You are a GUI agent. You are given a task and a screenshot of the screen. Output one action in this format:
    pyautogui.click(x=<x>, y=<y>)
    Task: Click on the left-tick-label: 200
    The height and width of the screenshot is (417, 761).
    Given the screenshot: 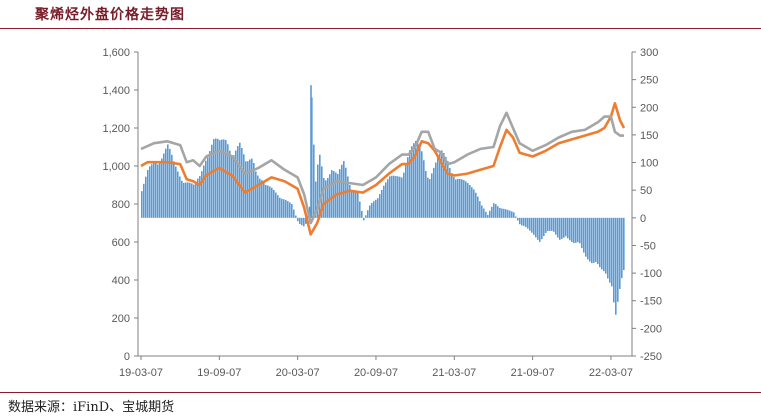 What is the action you would take?
    pyautogui.click(x=121, y=319)
    